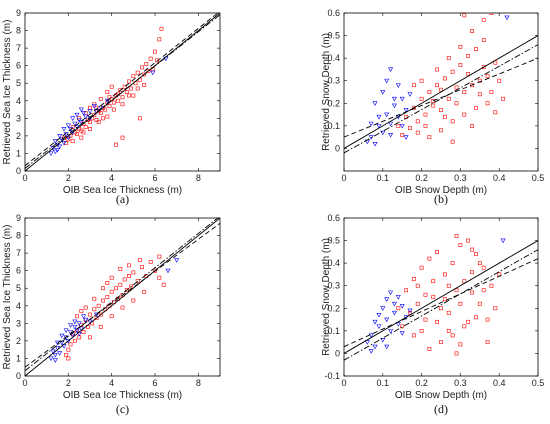  What do you see at coordinates (441, 395) in the screenshot?
I see `x-axis-label: OIB Snow Depth (m)` at bounding box center [441, 395].